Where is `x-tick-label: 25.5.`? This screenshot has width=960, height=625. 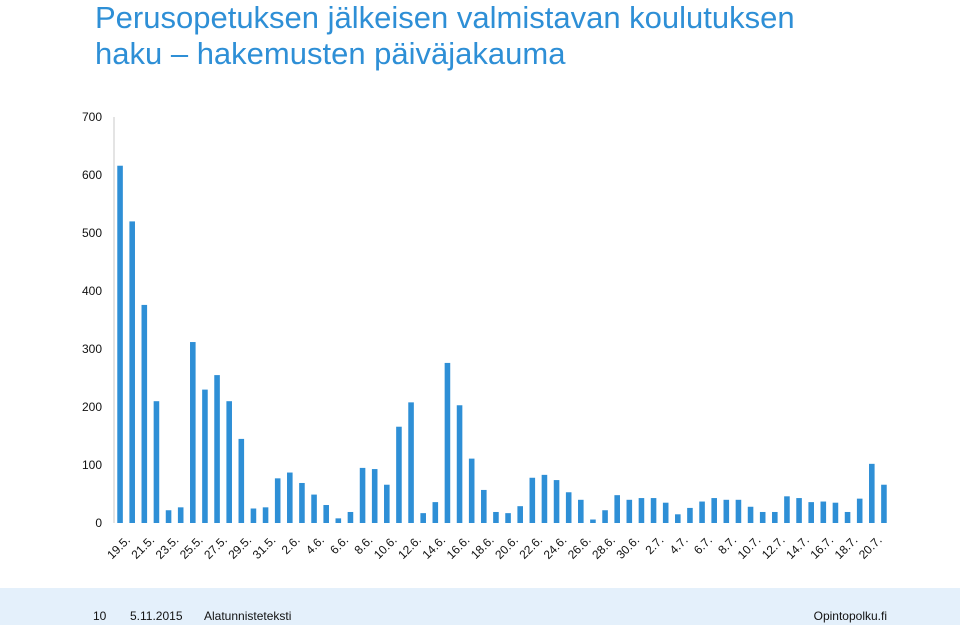 x-tick-label: 25.5. is located at coordinates (191, 547).